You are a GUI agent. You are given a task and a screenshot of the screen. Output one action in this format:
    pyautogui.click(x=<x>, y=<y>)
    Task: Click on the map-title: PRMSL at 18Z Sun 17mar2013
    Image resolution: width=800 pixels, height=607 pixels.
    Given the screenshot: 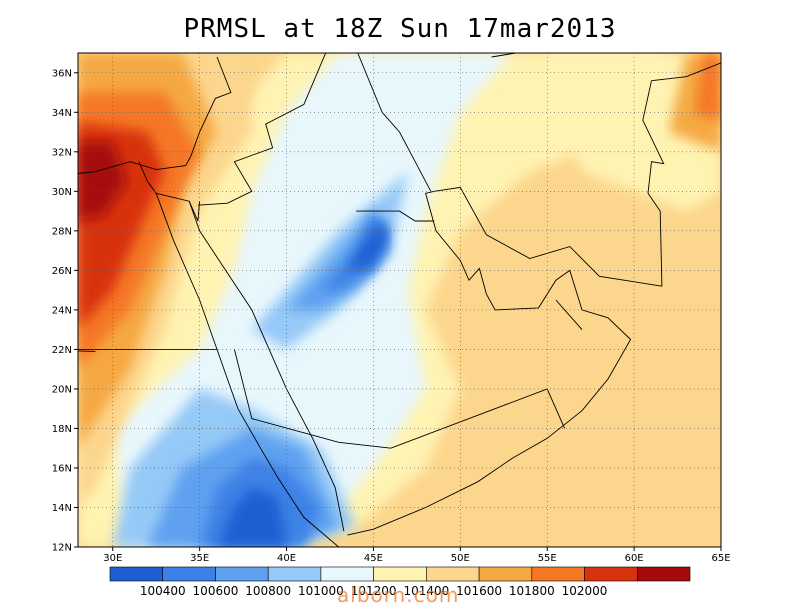 What is the action you would take?
    pyautogui.click(x=400, y=29)
    